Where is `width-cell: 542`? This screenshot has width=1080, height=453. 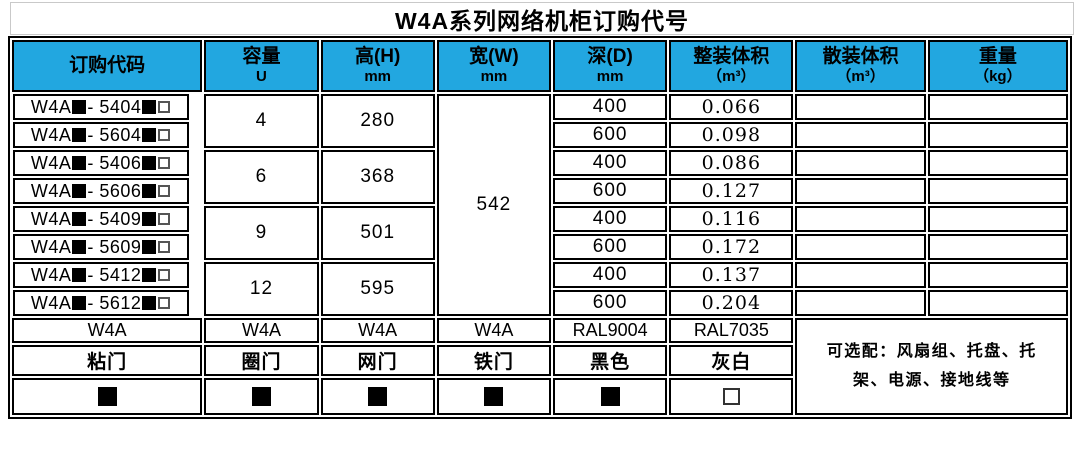
width-cell: 542 is located at coordinates (494, 205).